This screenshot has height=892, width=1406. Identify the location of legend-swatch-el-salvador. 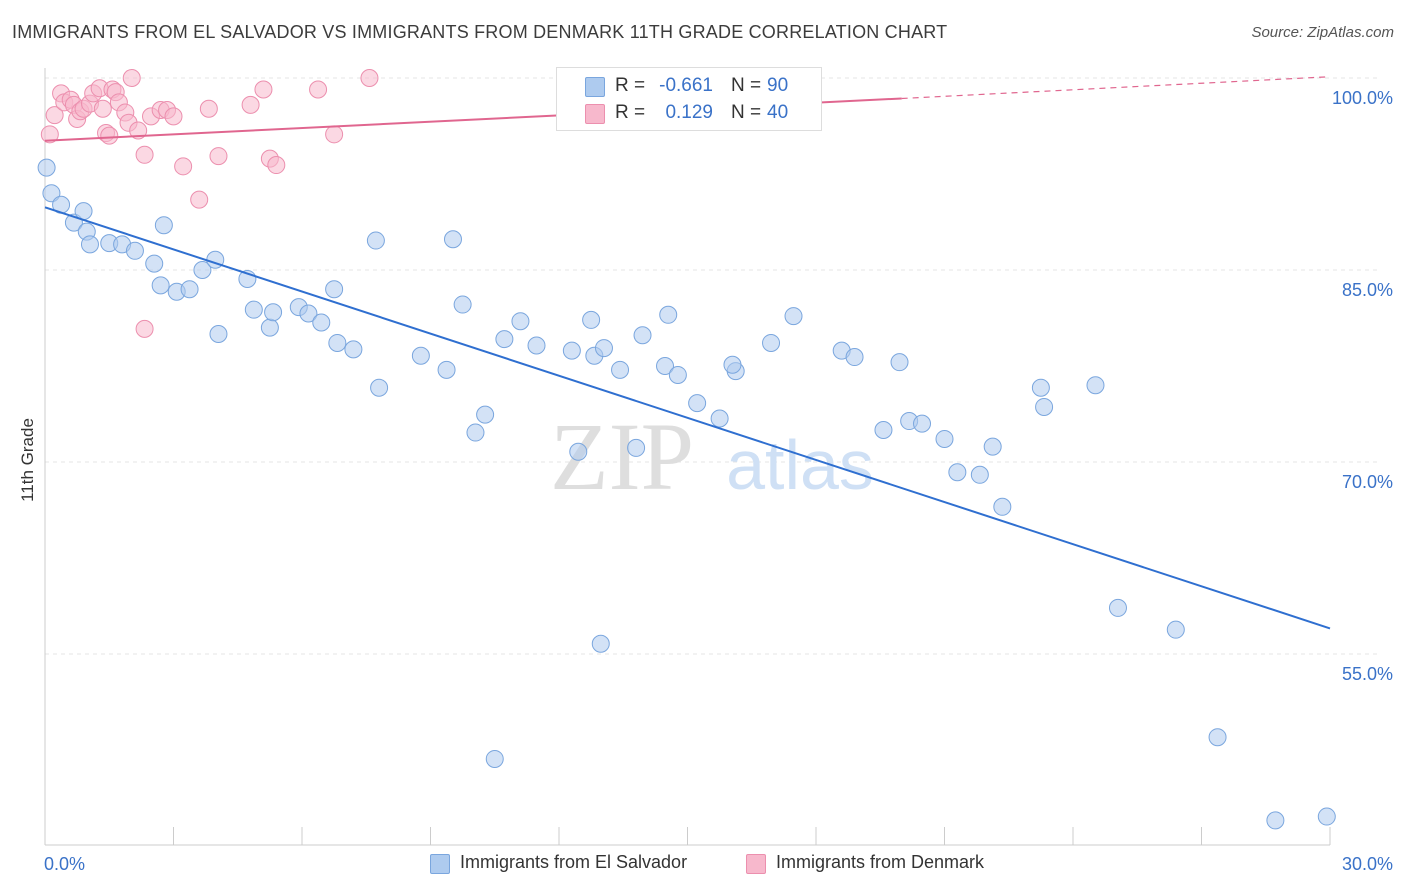
(440, 864).